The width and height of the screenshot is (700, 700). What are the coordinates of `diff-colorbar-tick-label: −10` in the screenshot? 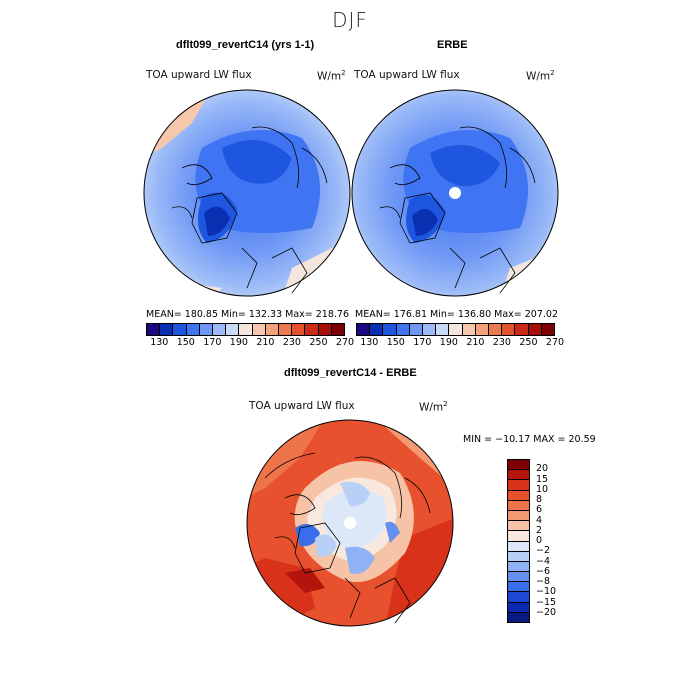 It's located at (546, 592).